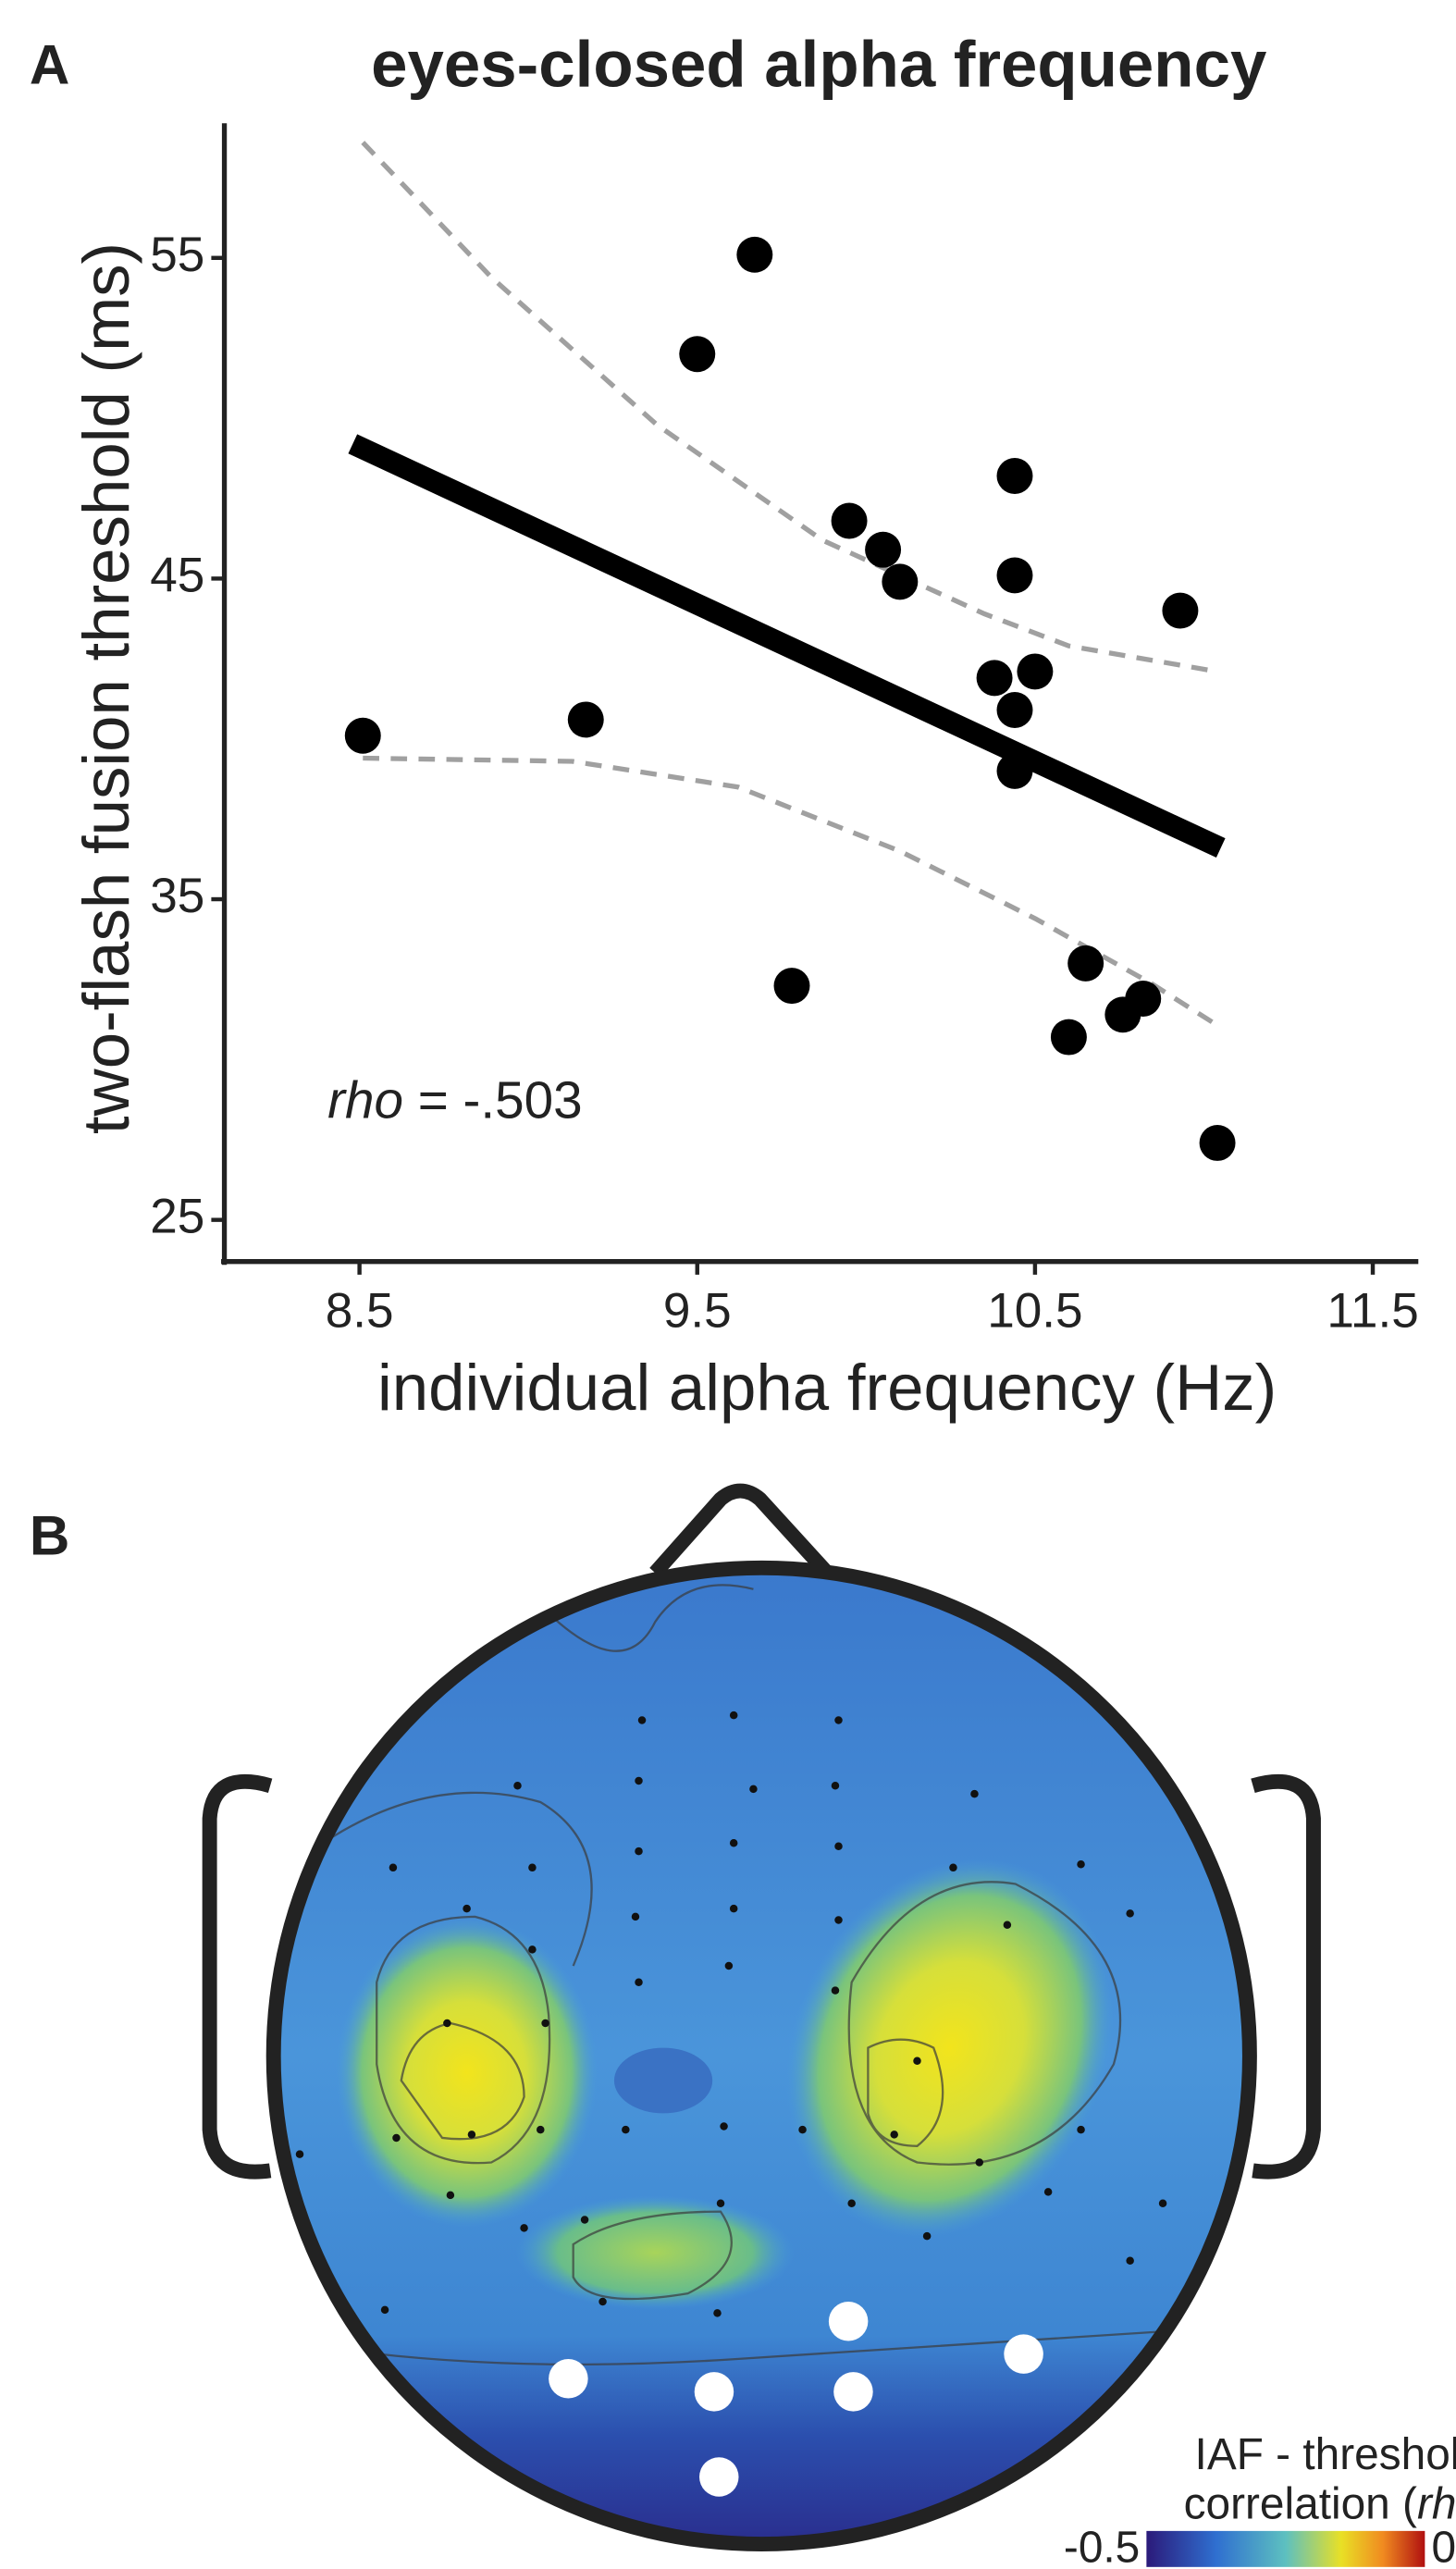 The width and height of the screenshot is (1456, 2569). I want to click on x-tick-label: 11.5, so click(1372, 1311).